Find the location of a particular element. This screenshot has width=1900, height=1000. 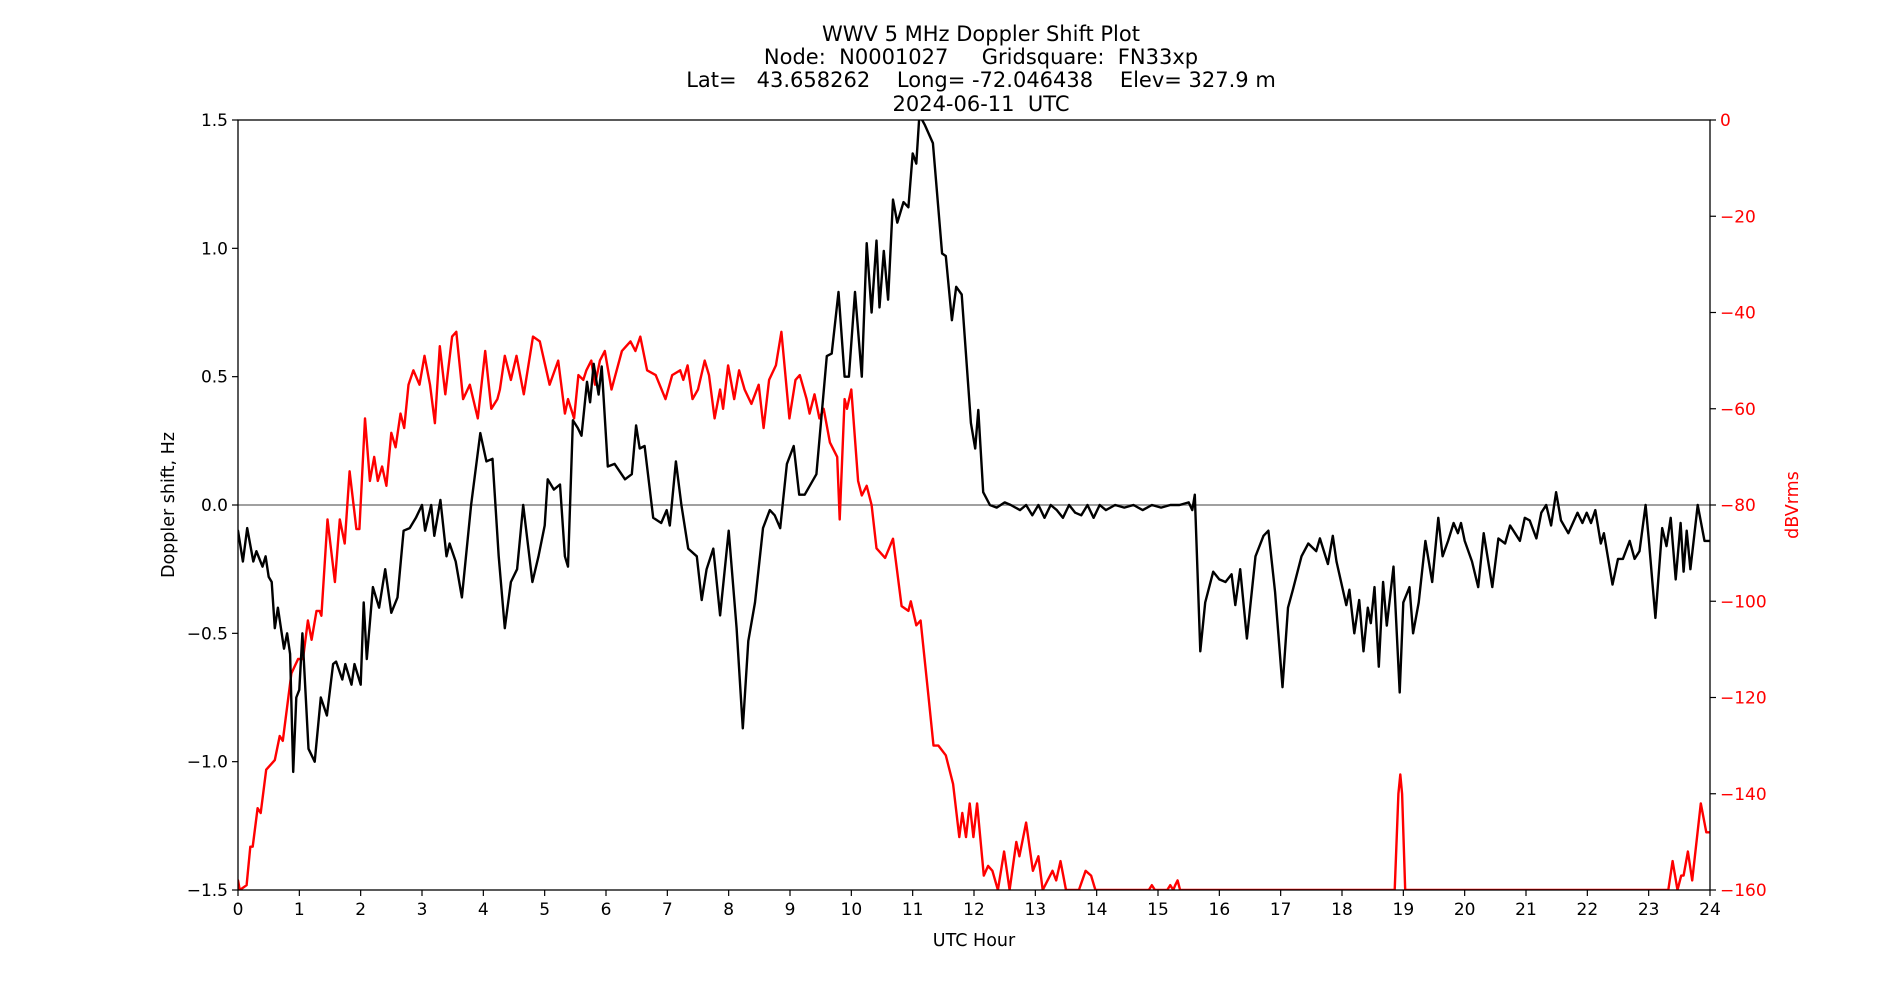

x-tick-label: 2 is located at coordinates (360, 910).